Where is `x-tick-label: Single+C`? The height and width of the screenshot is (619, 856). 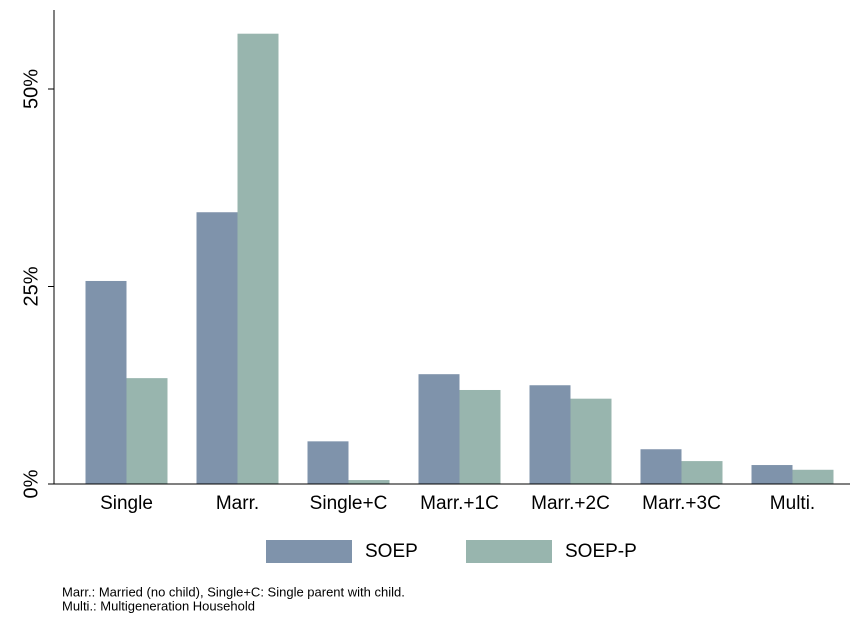 x-tick-label: Single+C is located at coordinates (349, 503).